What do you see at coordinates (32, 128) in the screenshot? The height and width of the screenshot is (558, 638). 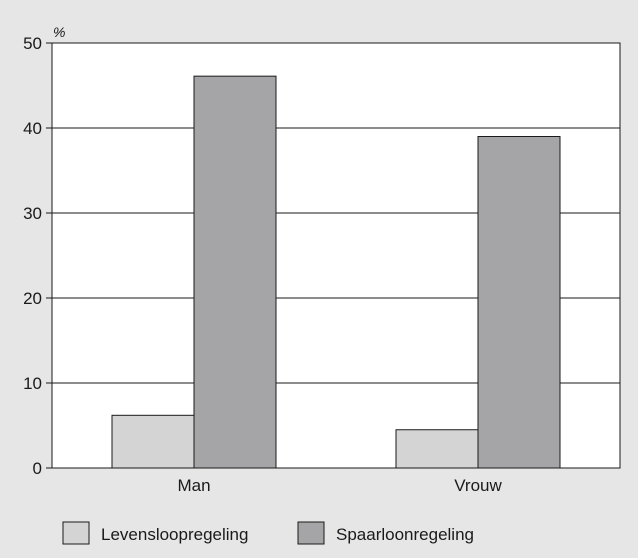 I see `y-tick-label: 40` at bounding box center [32, 128].